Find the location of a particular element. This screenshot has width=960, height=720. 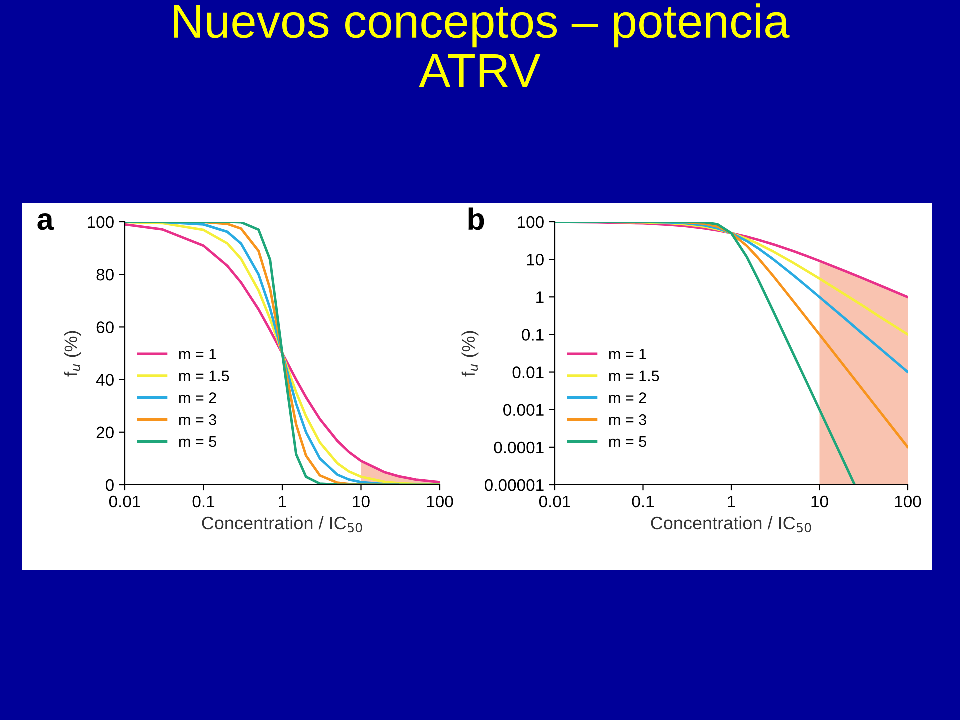

y-tick-label: 0.00001 is located at coordinates (514, 485).